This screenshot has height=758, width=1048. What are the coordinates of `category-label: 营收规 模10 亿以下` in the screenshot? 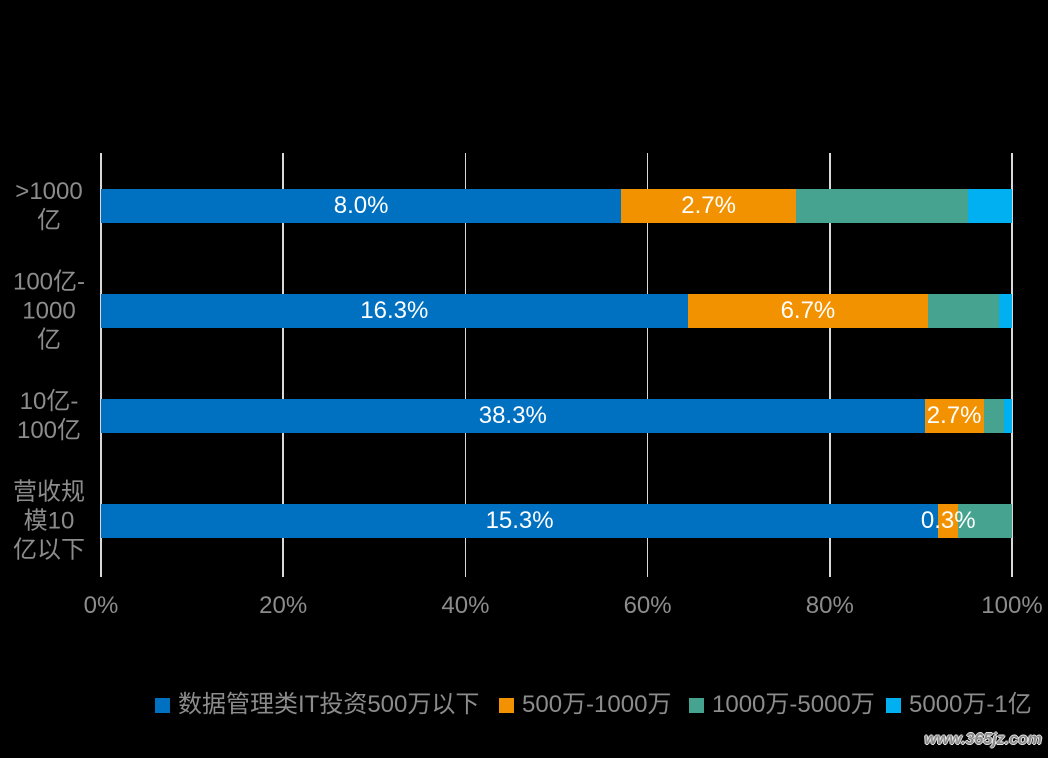 It's located at (49, 521).